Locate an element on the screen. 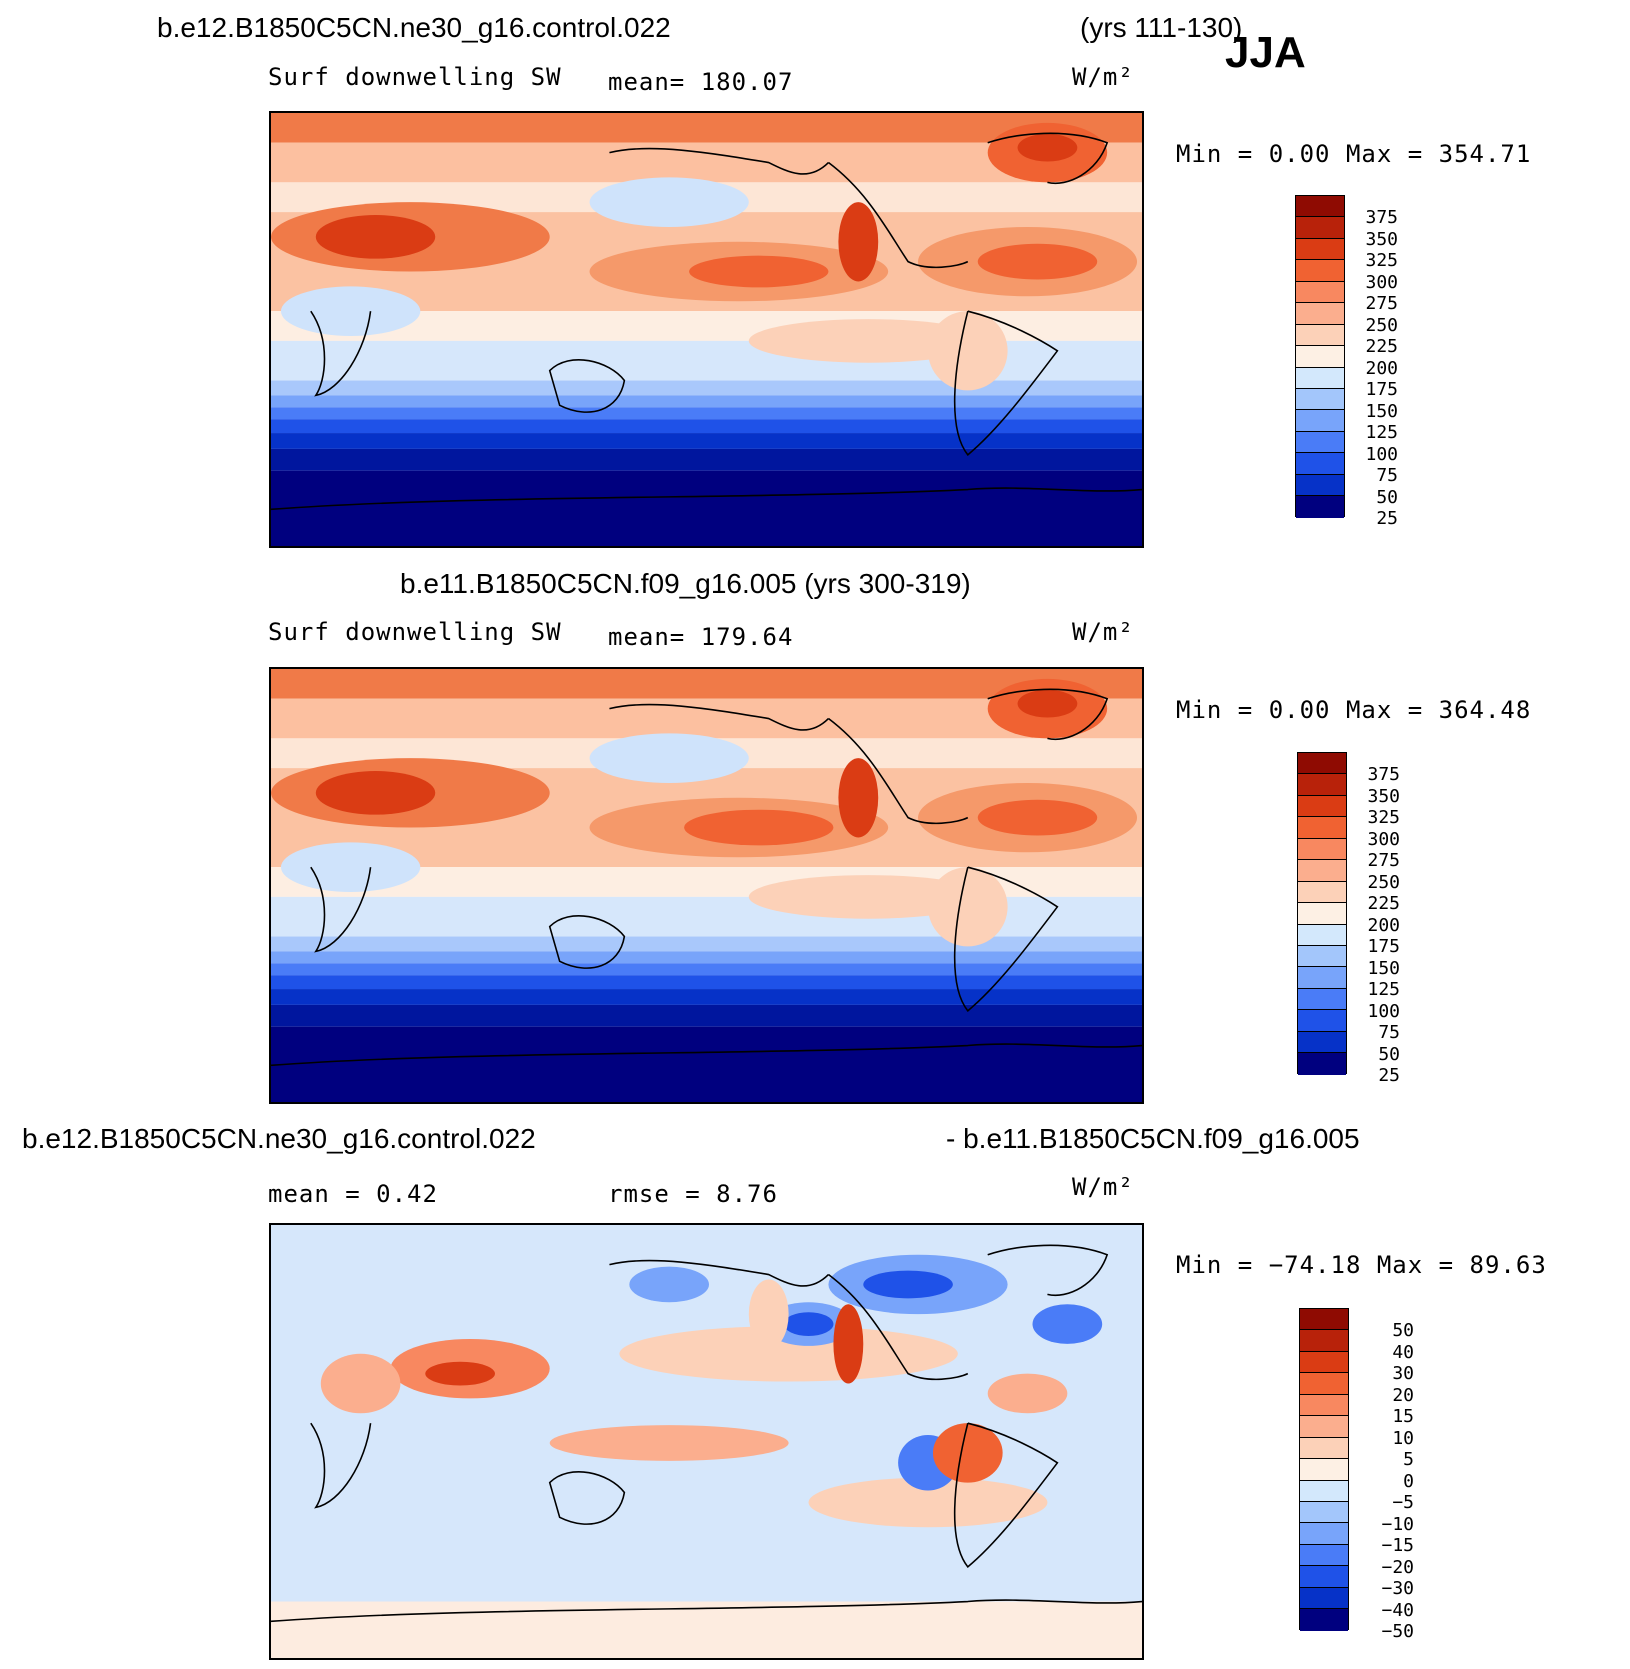 The image size is (1630, 1669). panel1-map is located at coordinates (706, 329).